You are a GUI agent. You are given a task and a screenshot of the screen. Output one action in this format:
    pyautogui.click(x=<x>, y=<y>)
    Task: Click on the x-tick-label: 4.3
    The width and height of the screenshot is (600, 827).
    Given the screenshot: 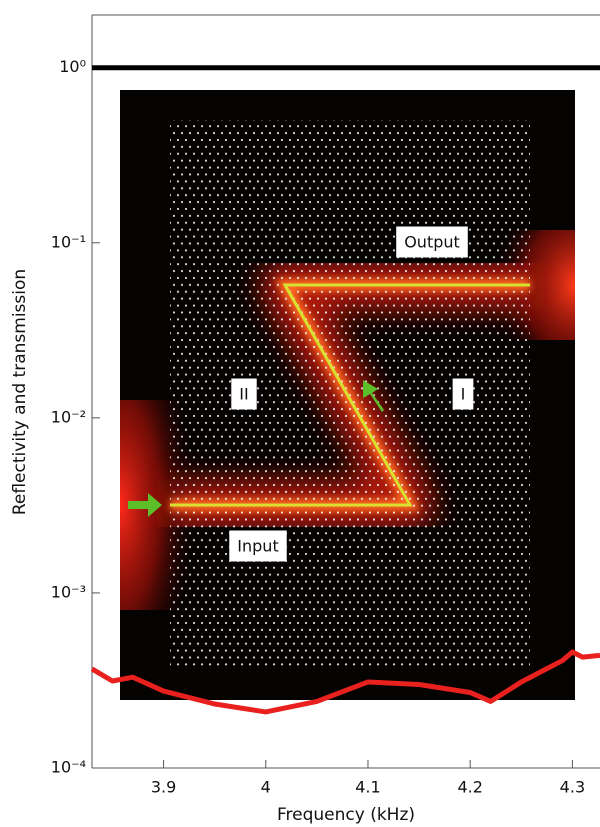 What is the action you would take?
    pyautogui.click(x=572, y=787)
    